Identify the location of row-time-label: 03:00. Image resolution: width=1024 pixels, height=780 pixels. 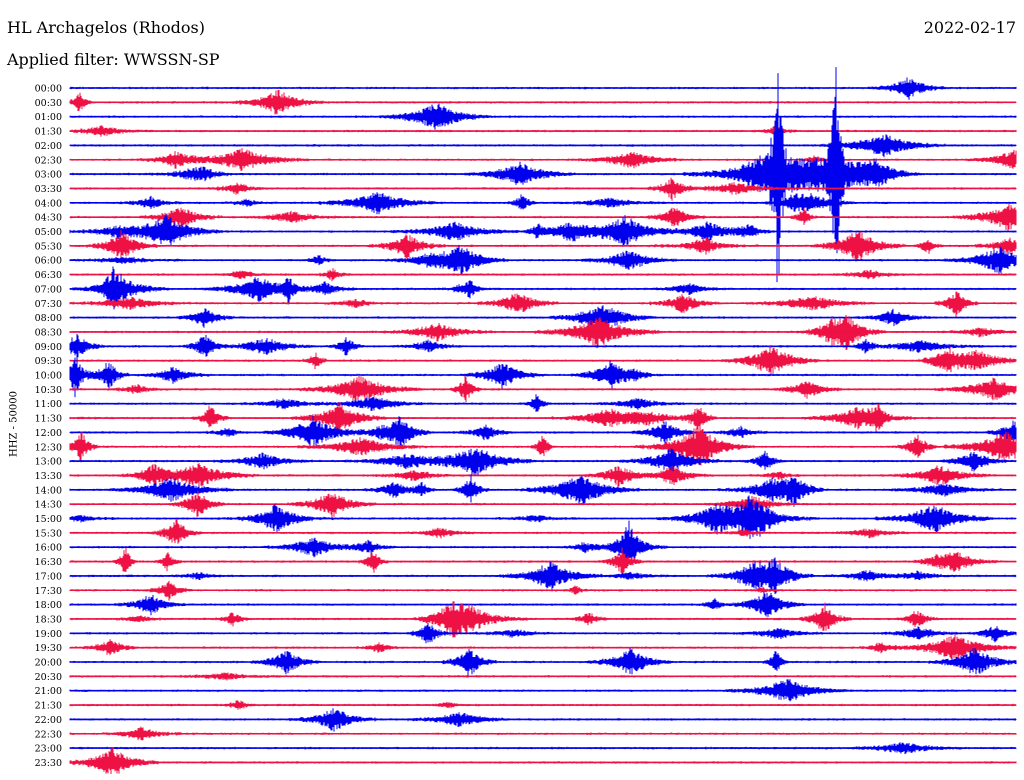
(48, 175).